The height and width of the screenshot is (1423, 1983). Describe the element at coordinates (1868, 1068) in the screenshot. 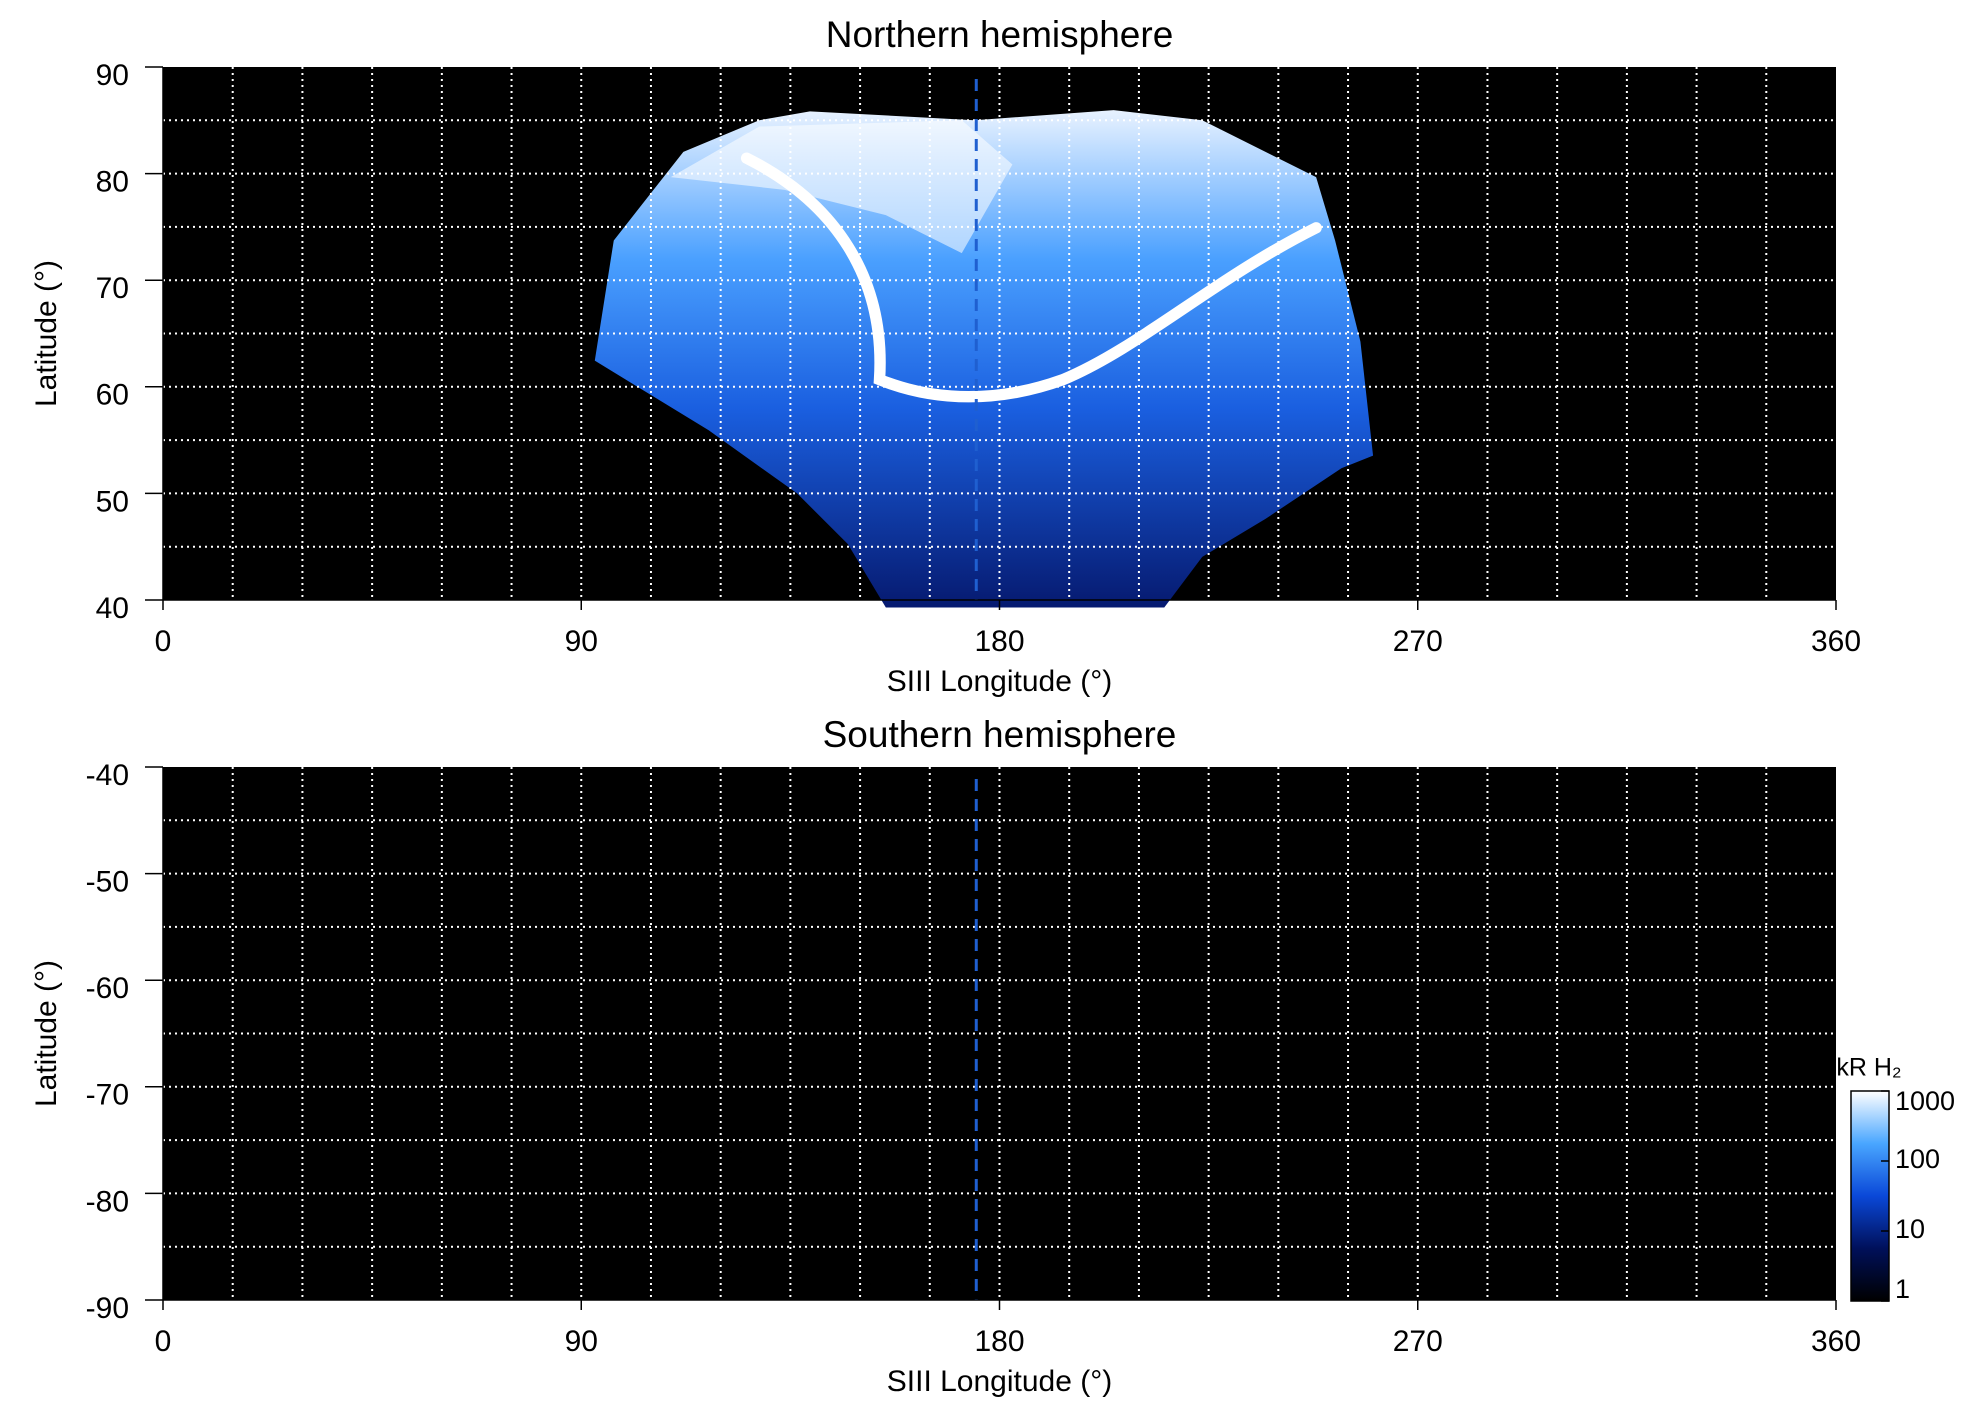

I see `colorbar-label: kR H₂` at that location.